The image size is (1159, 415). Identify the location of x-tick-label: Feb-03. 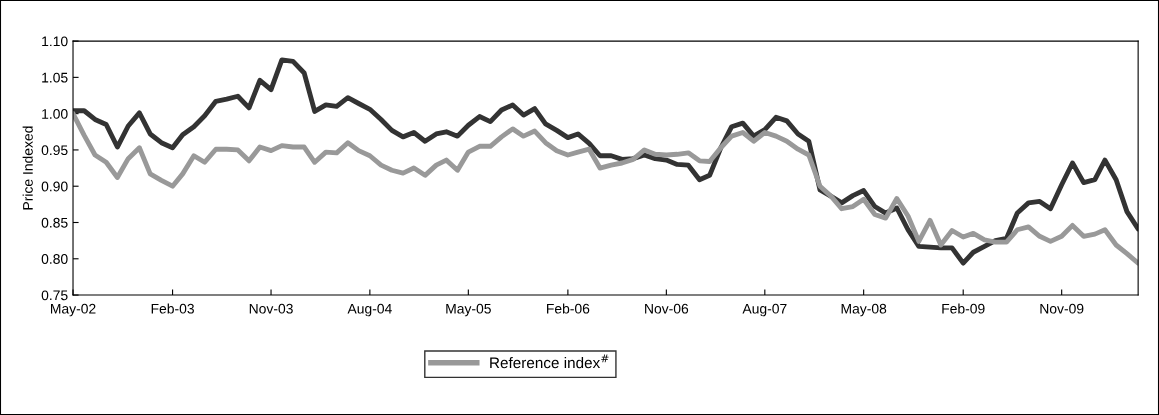
(172, 308).